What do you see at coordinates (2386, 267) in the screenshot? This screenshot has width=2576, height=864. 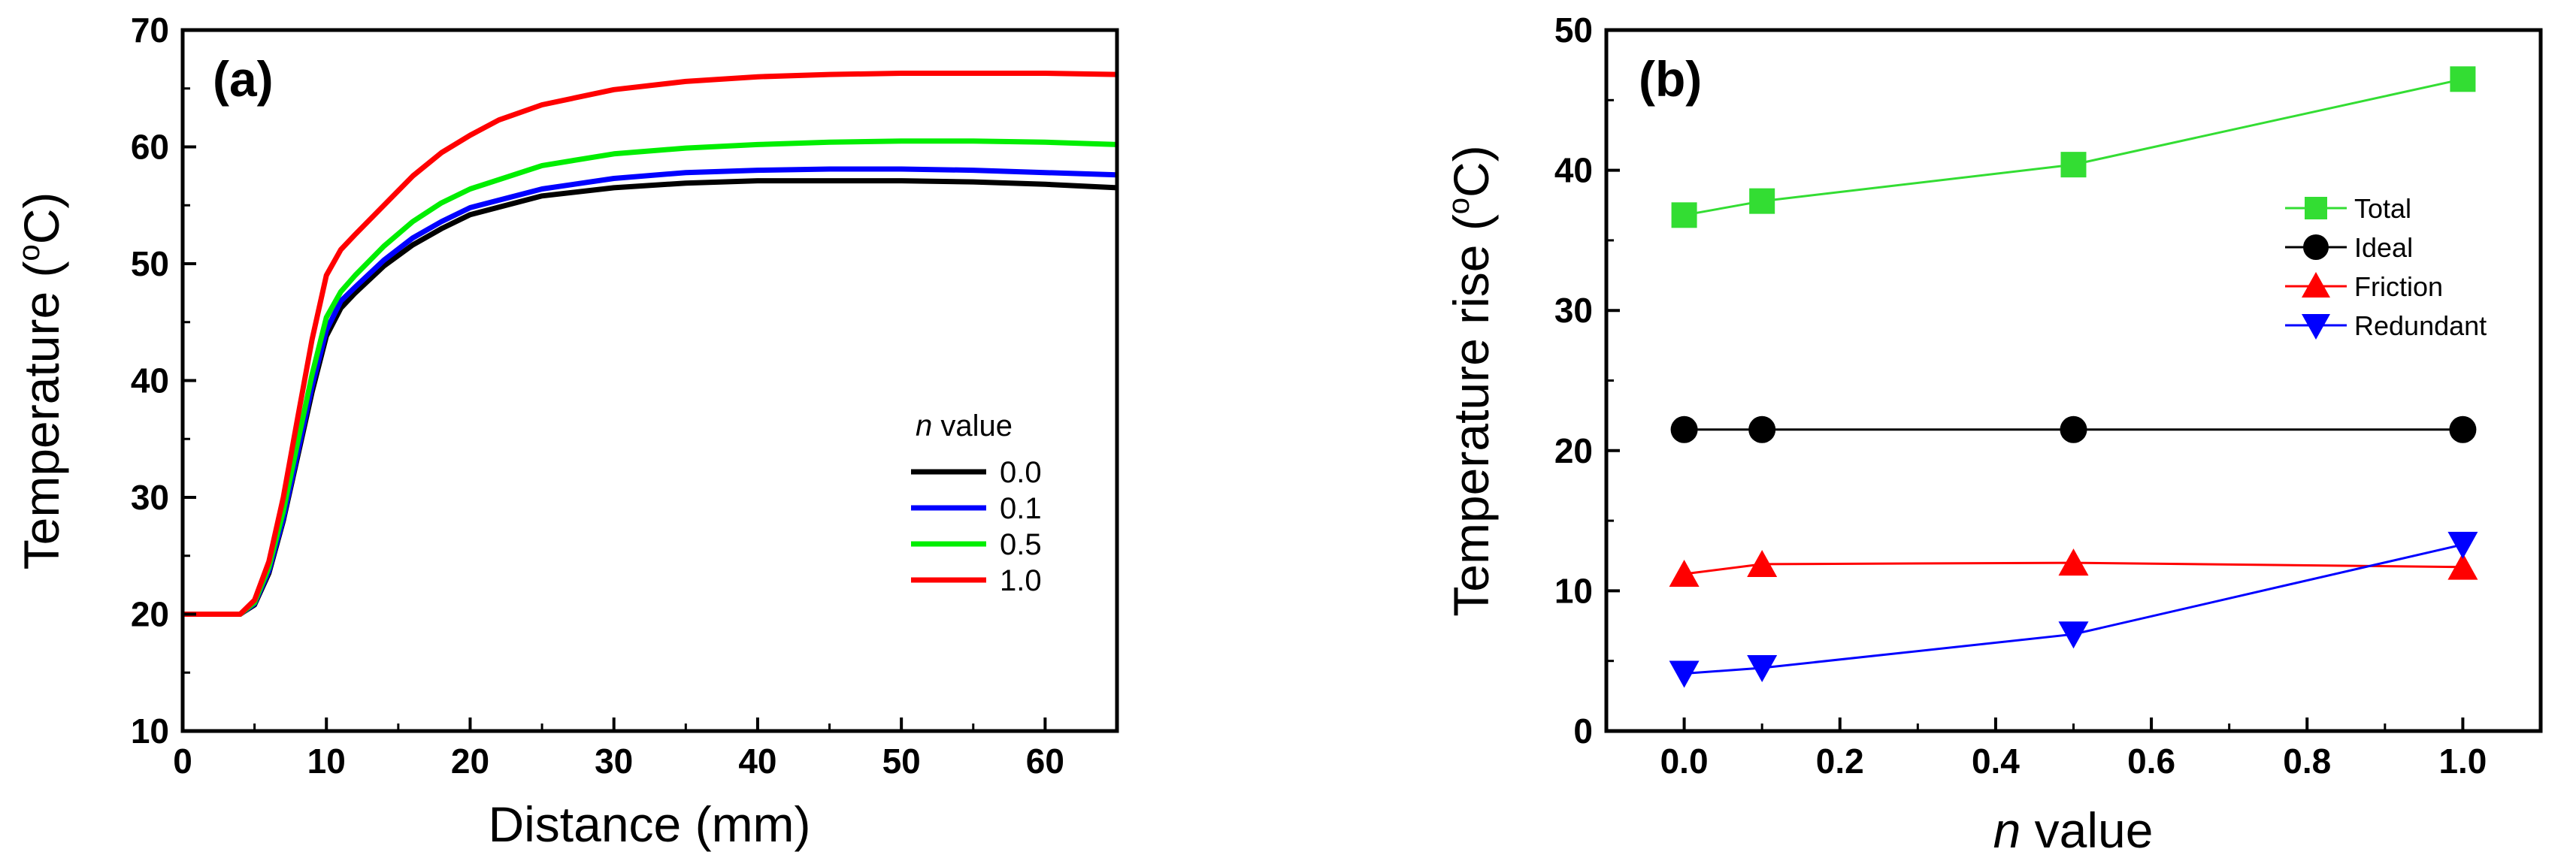 I see `panel-b-legend: Total Ideal Friction Redundant` at bounding box center [2386, 267].